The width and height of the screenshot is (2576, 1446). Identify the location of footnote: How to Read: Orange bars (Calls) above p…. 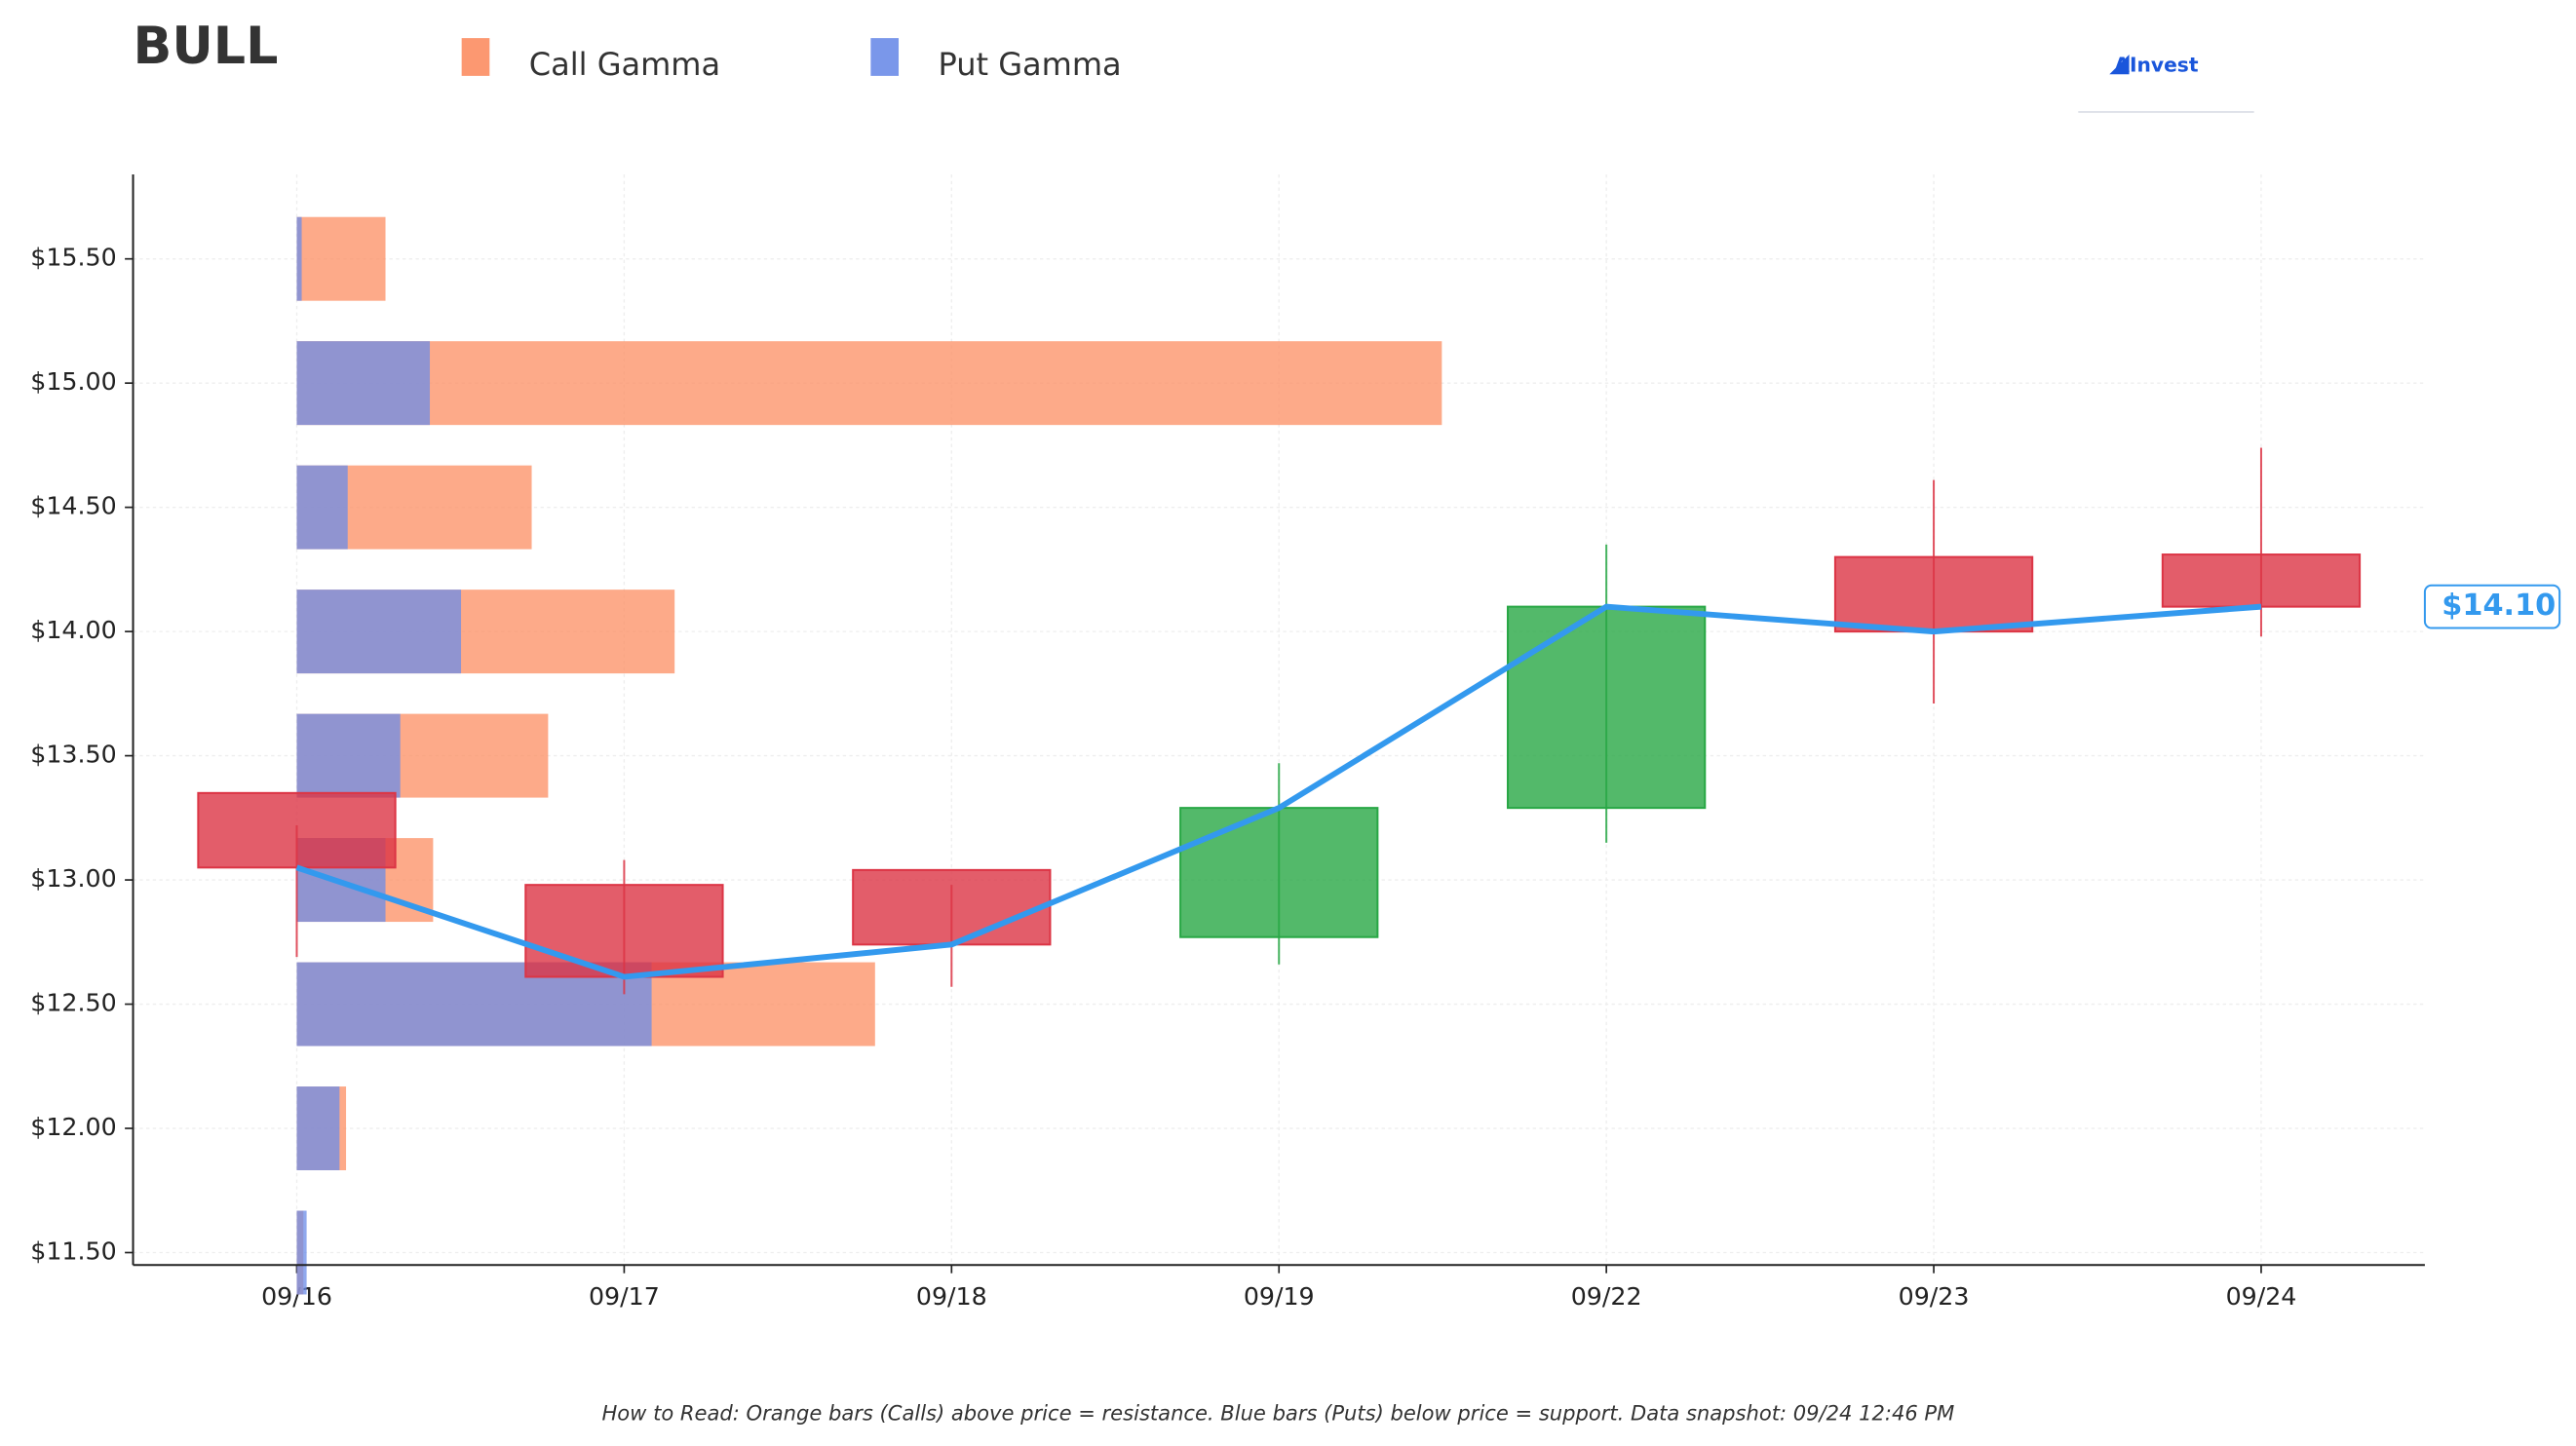
(1277, 1413).